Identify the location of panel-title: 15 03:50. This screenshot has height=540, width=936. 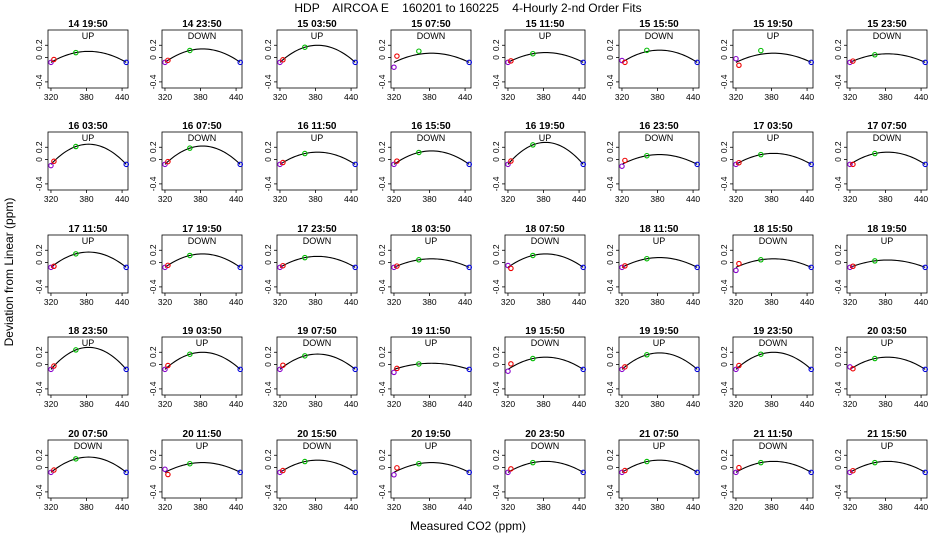
(317, 24).